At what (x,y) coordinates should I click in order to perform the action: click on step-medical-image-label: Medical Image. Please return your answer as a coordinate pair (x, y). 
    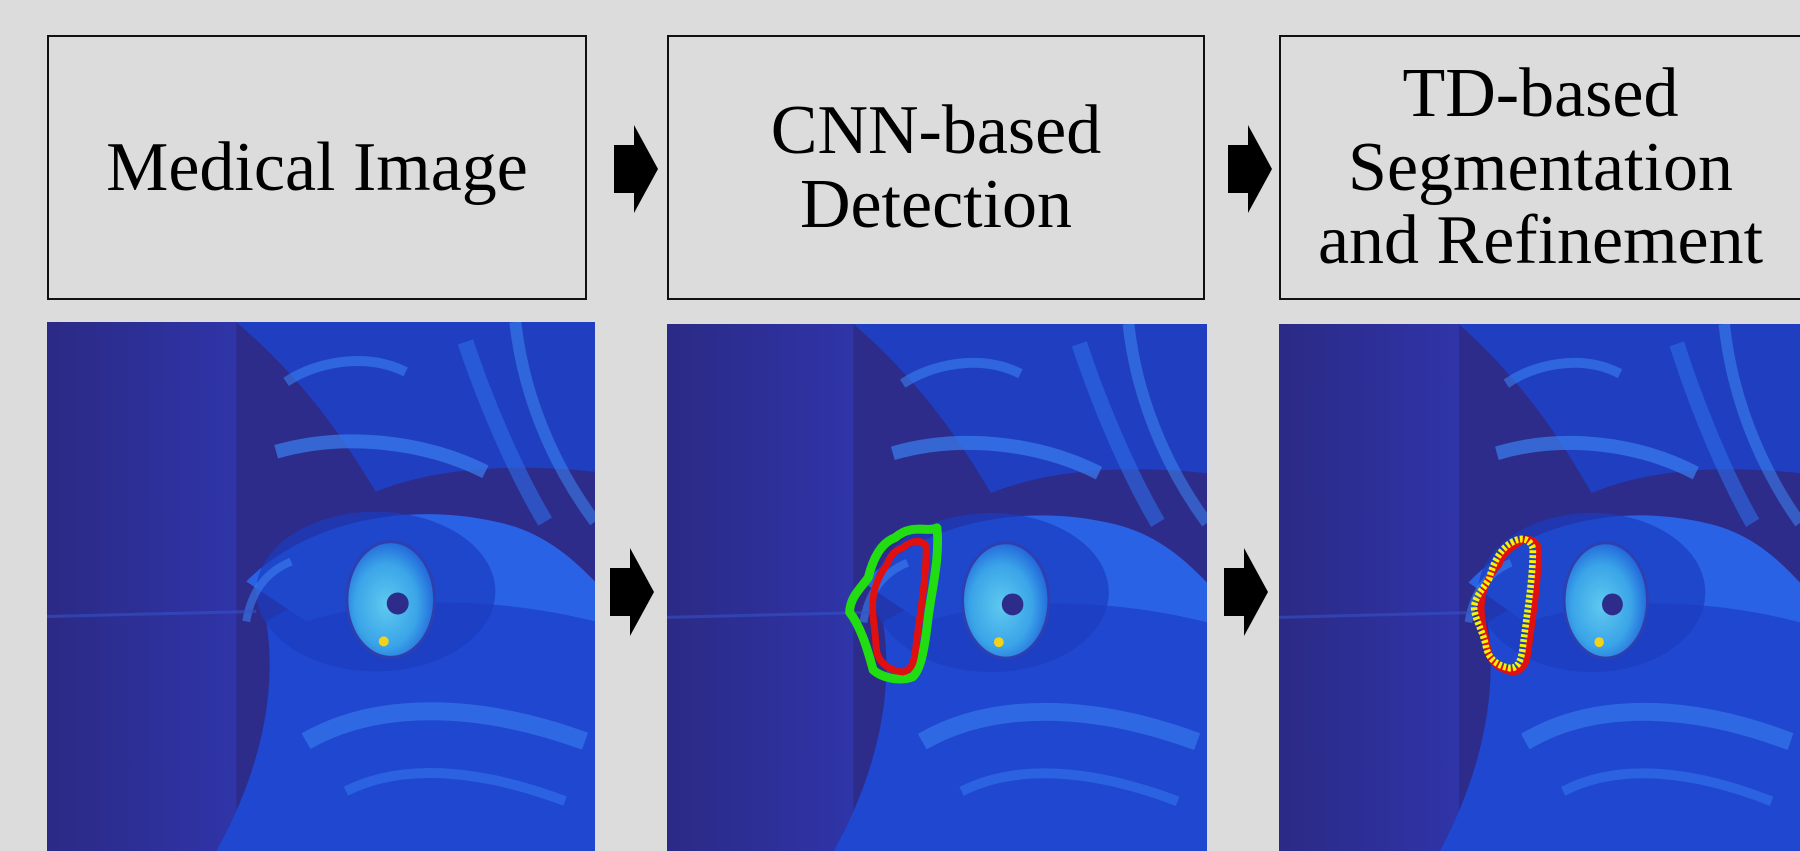
    Looking at the image, I should click on (317, 168).